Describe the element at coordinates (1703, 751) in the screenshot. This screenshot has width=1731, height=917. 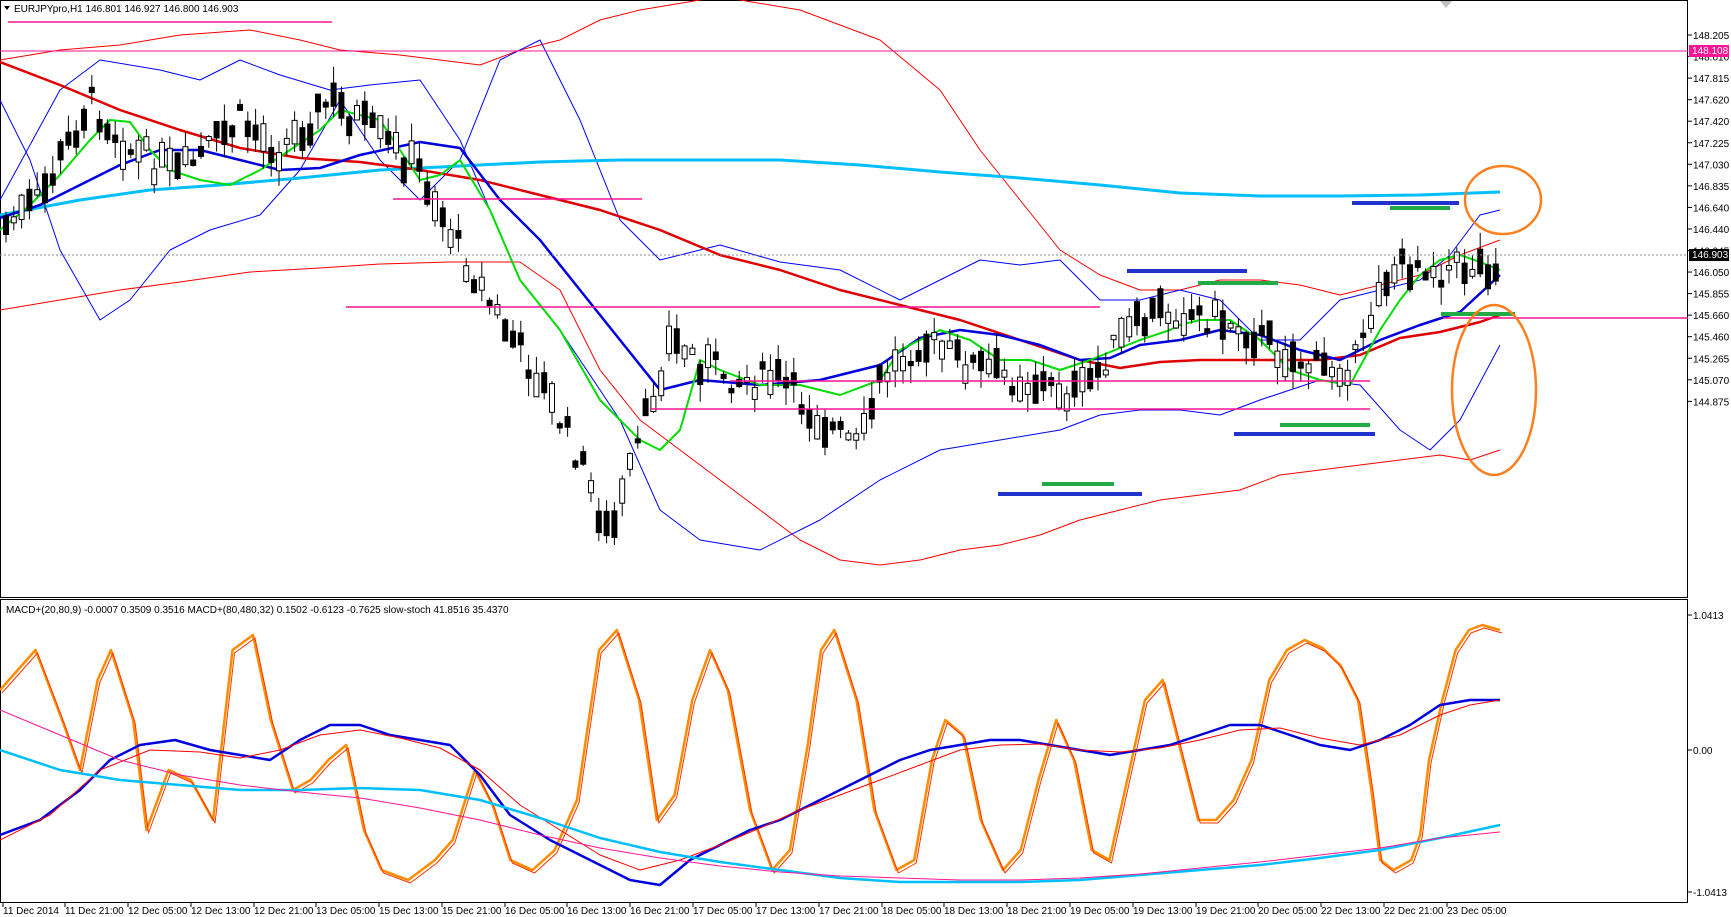
I see `indicator-tick-label: 0.00` at that location.